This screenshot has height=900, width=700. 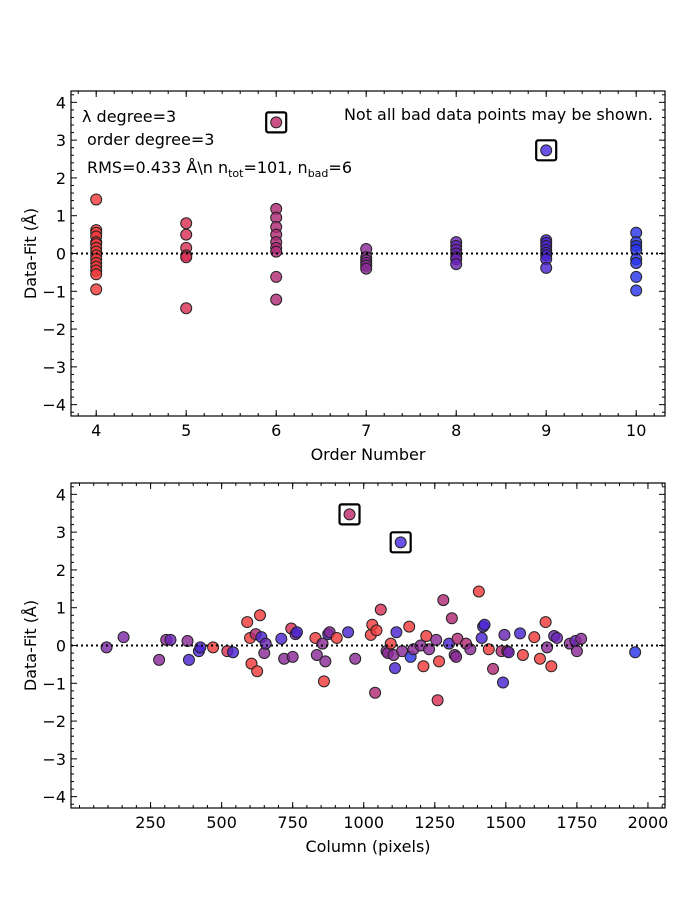 I want to click on y-tick-label: 0, so click(x=61, y=254).